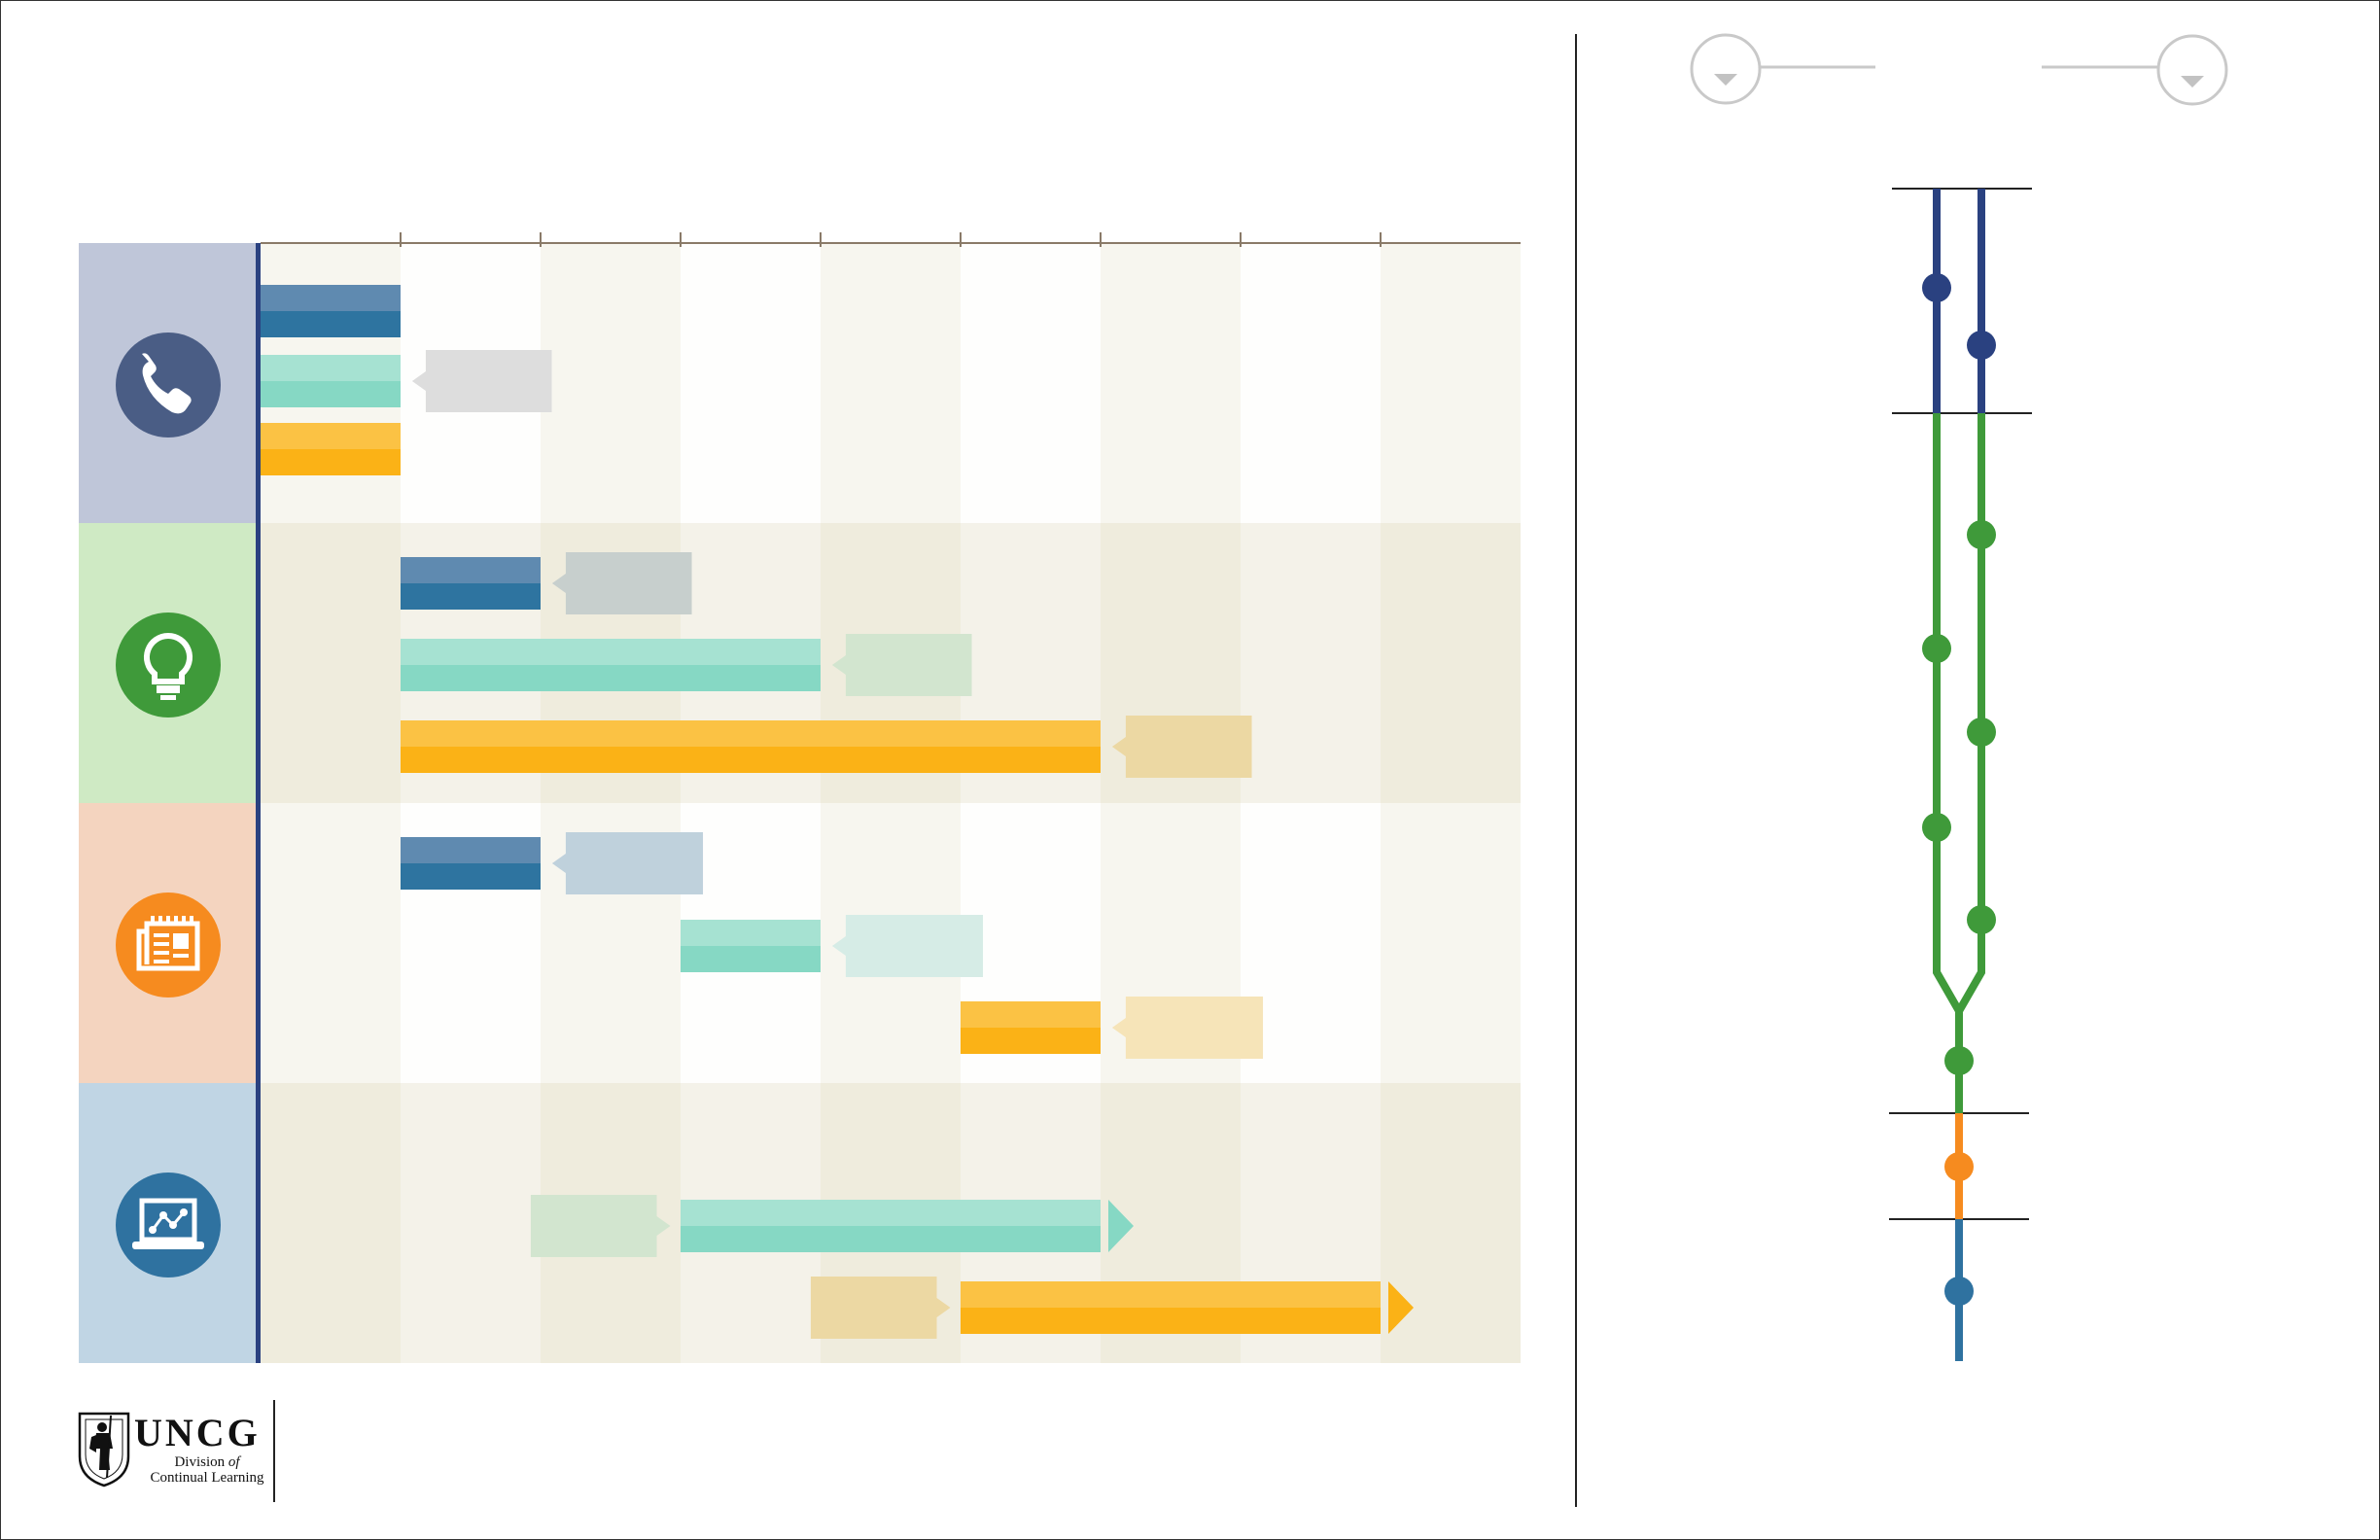  Describe the element at coordinates (168, 689) in the screenshot. I see `bulb-base` at that location.